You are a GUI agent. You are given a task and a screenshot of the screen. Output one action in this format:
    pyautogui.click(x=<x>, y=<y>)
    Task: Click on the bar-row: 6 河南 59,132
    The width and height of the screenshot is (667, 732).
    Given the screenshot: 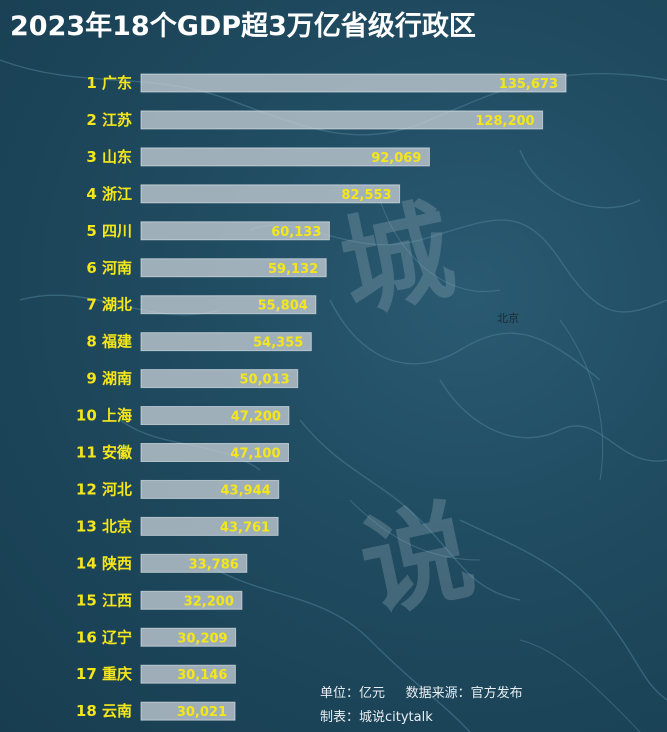 What is the action you would take?
    pyautogui.click(x=206, y=268)
    